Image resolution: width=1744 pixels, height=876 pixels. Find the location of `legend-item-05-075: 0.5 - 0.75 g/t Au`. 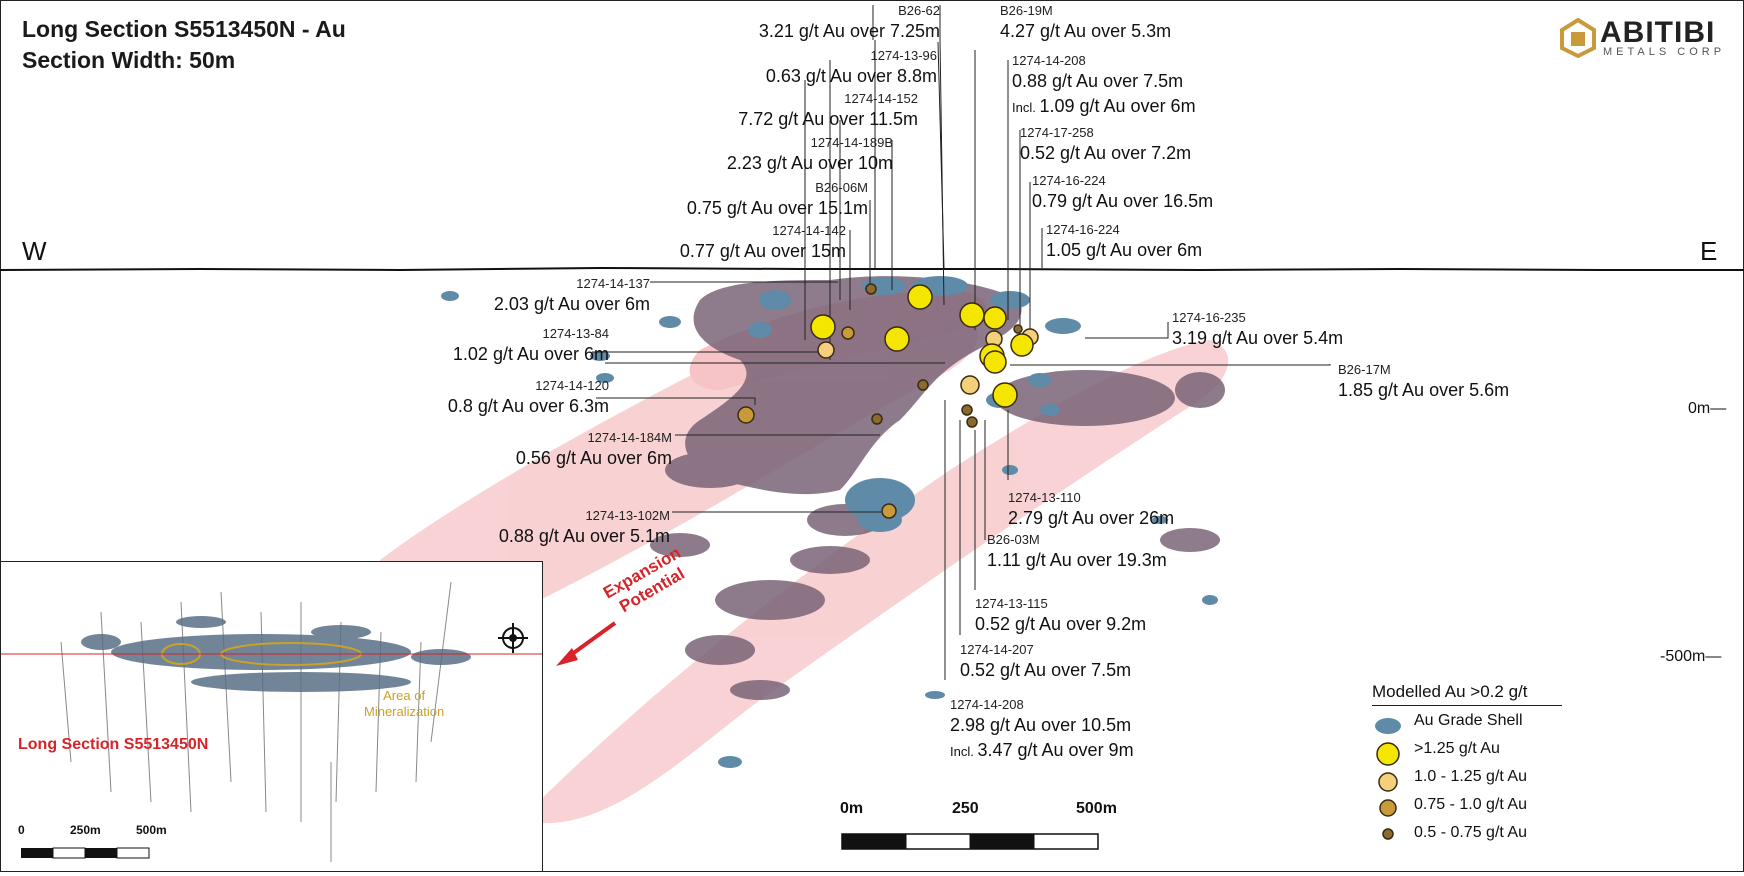

legend-item-05-075: 0.5 - 0.75 g/t Au is located at coordinates (1532, 833).